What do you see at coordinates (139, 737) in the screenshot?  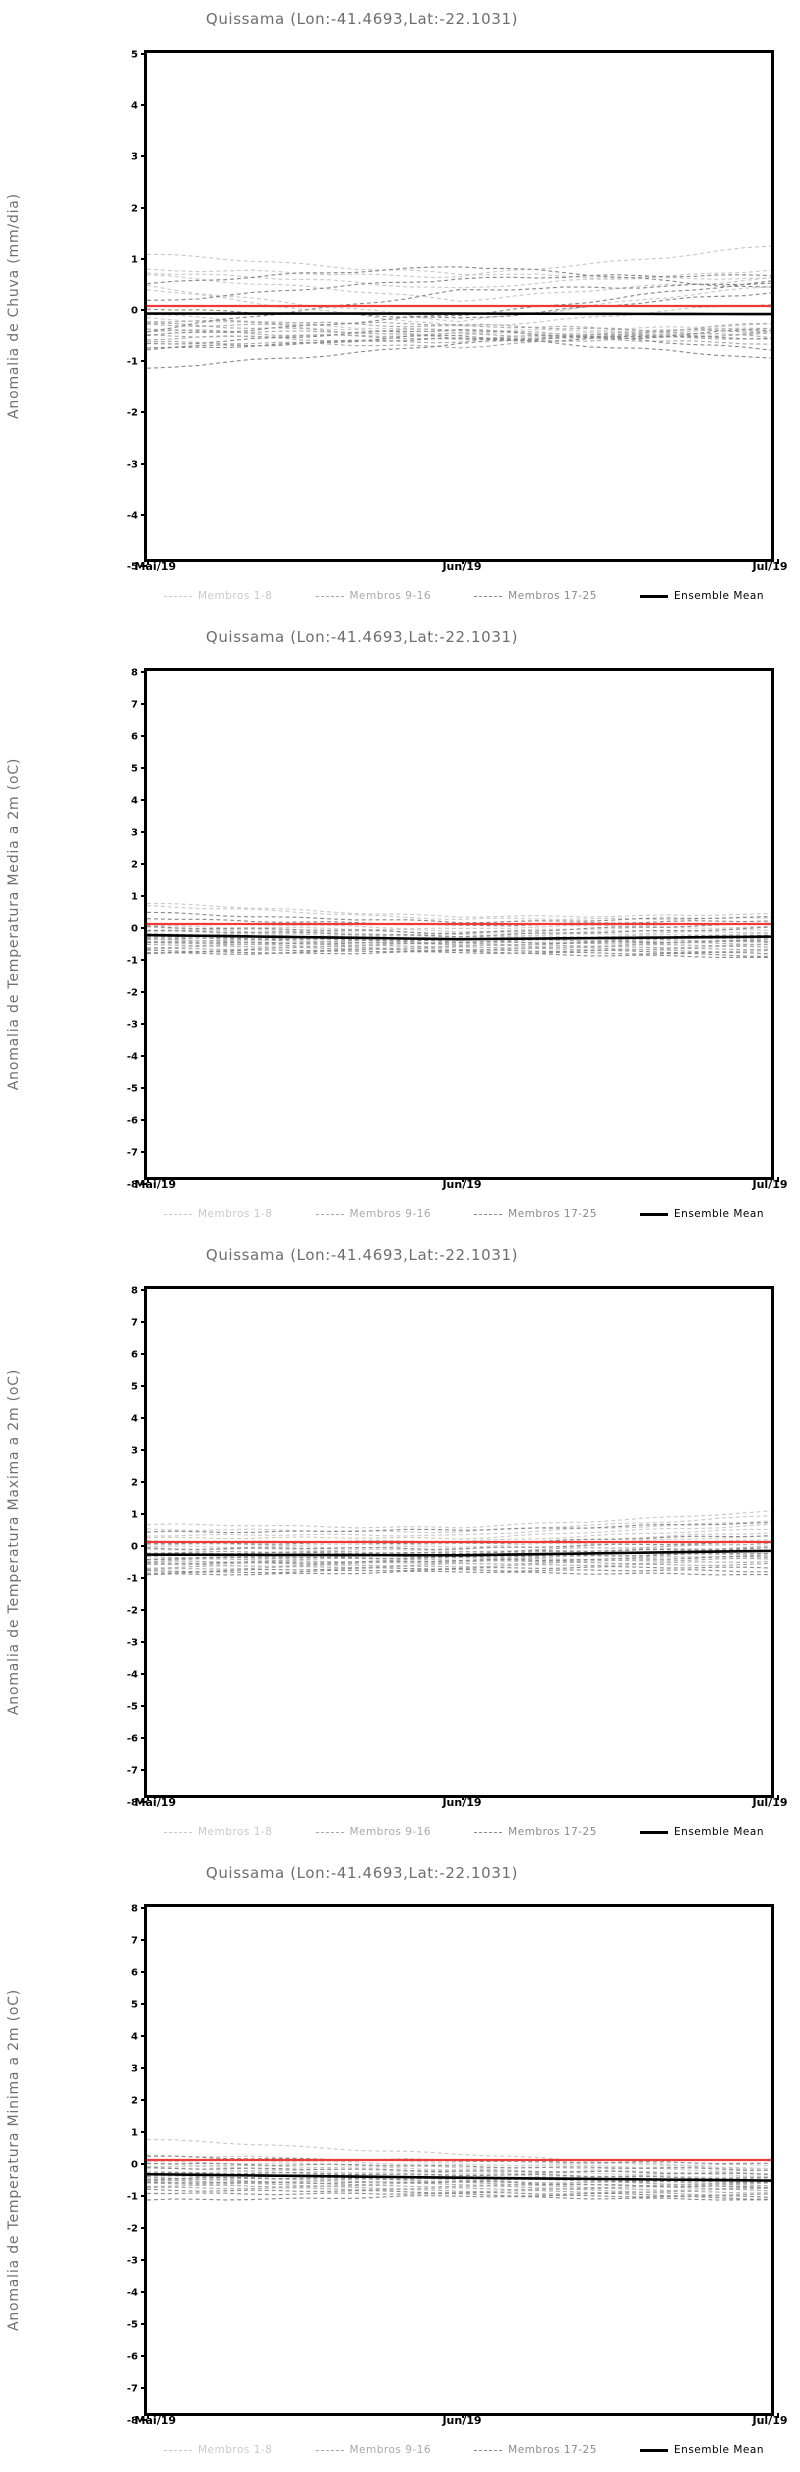 I see `y-axis-tick: 6` at bounding box center [139, 737].